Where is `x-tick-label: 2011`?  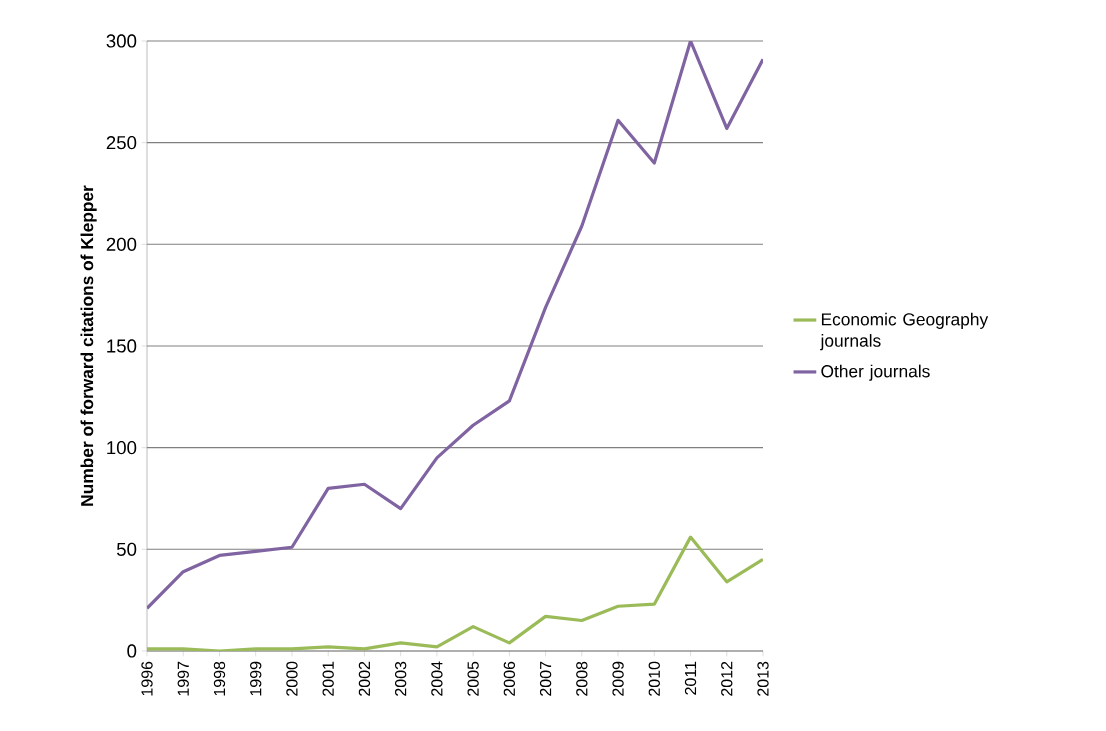
x-tick-label: 2011 is located at coordinates (690, 678).